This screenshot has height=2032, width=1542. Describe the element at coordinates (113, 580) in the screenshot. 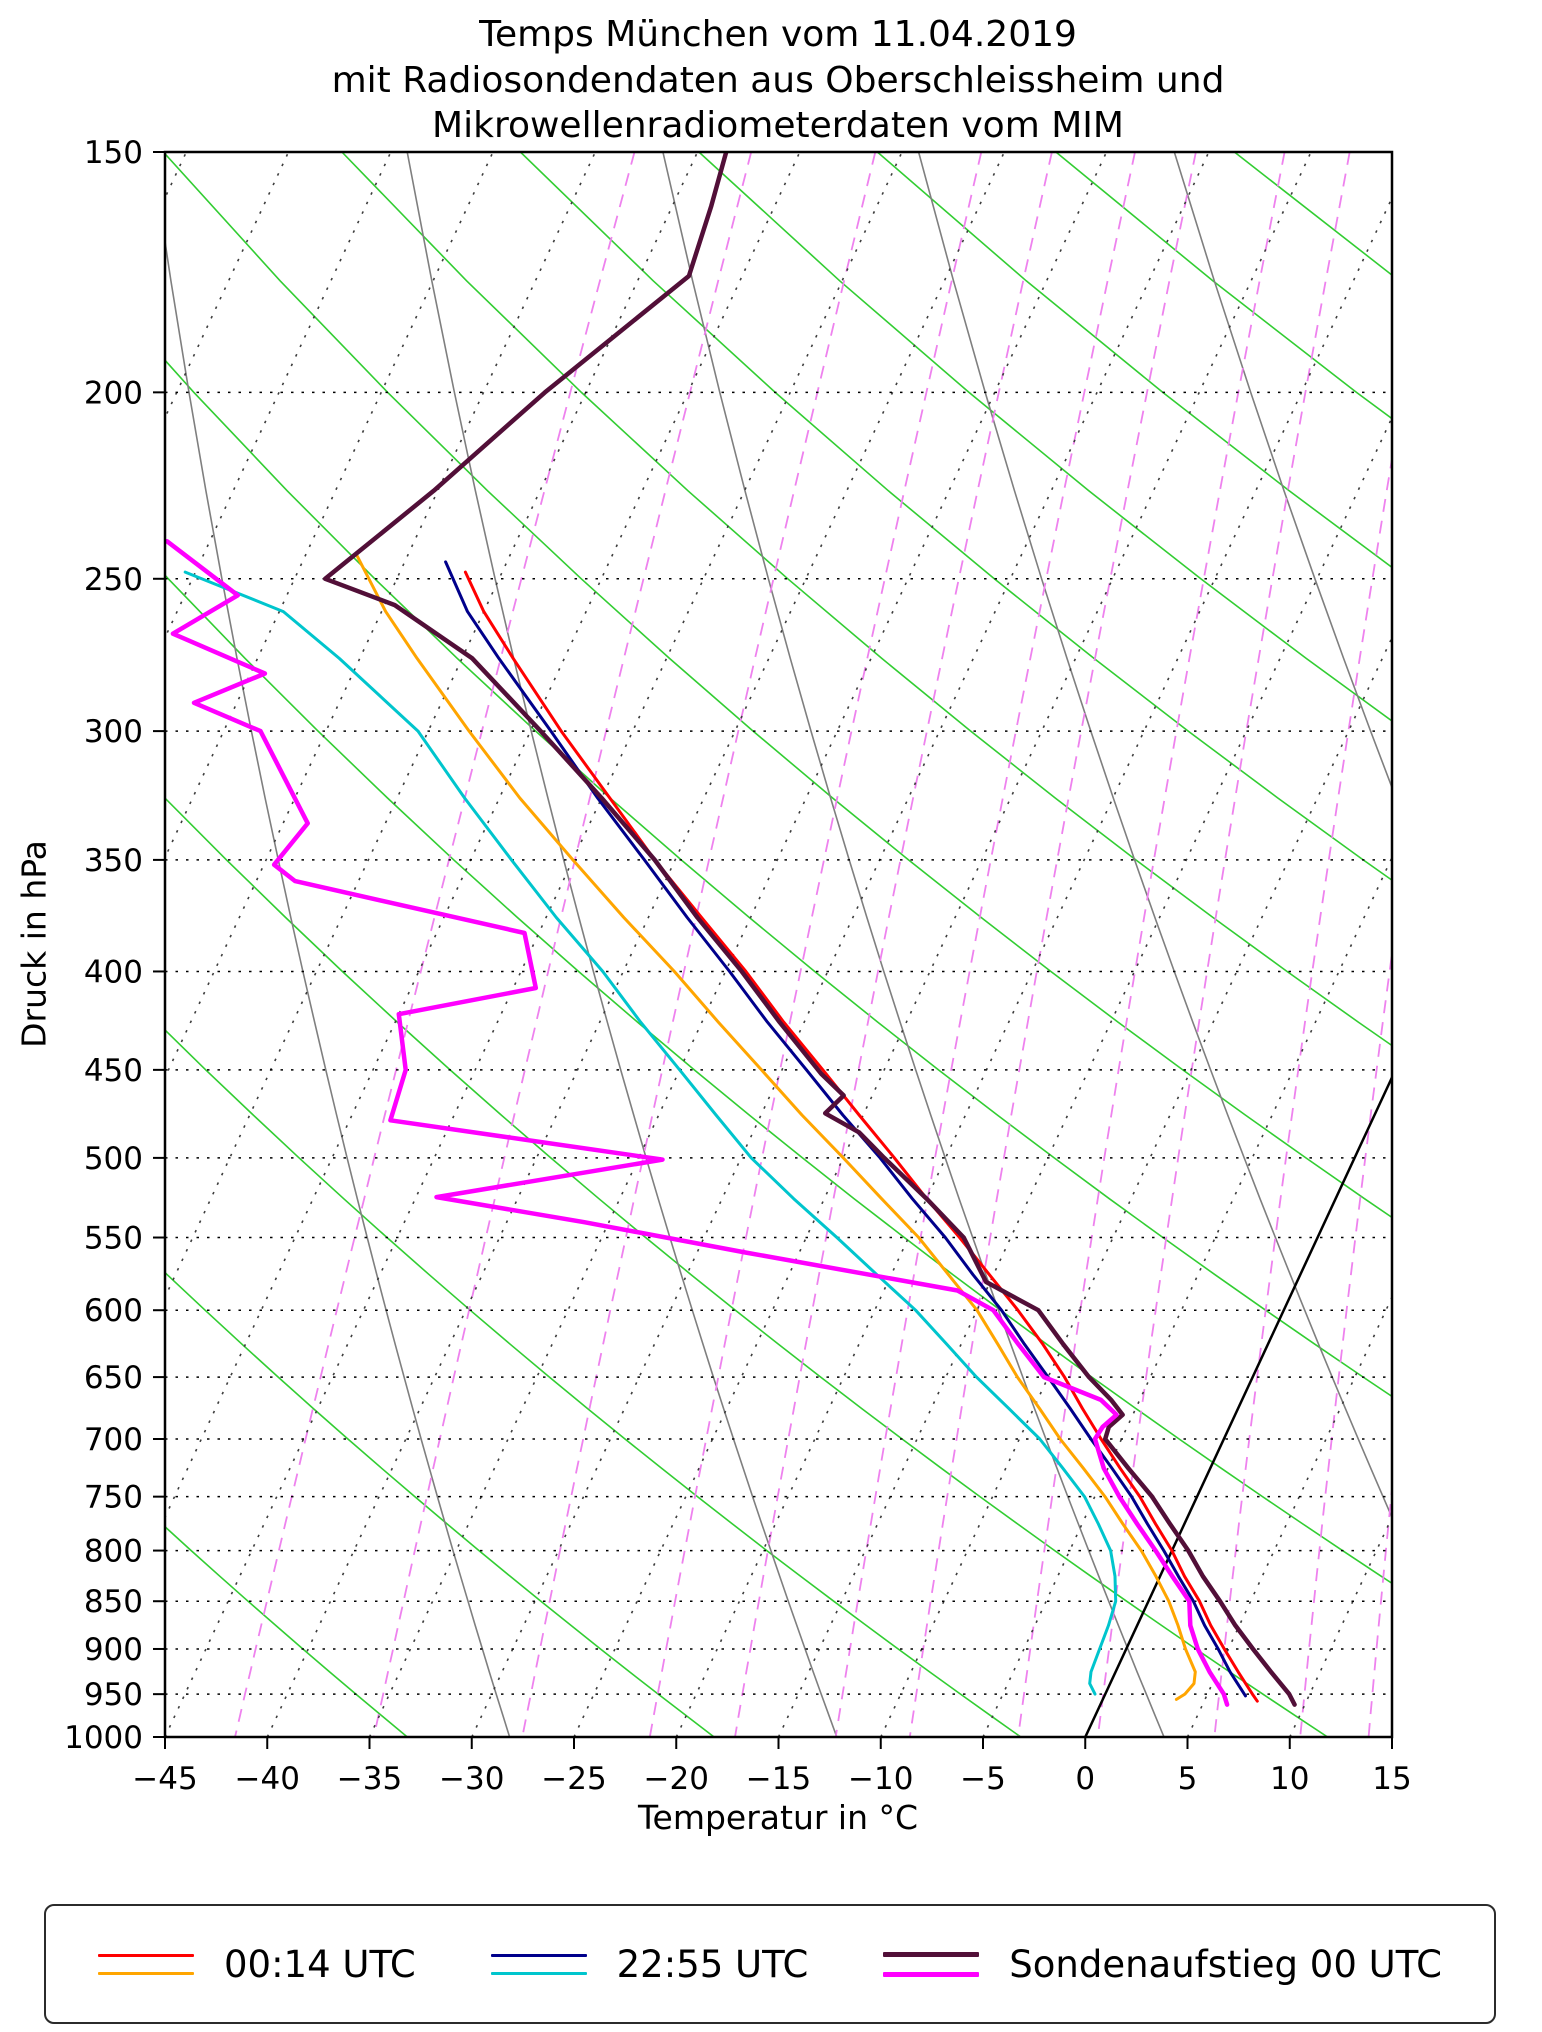

I see `y-tick-label: 250` at that location.